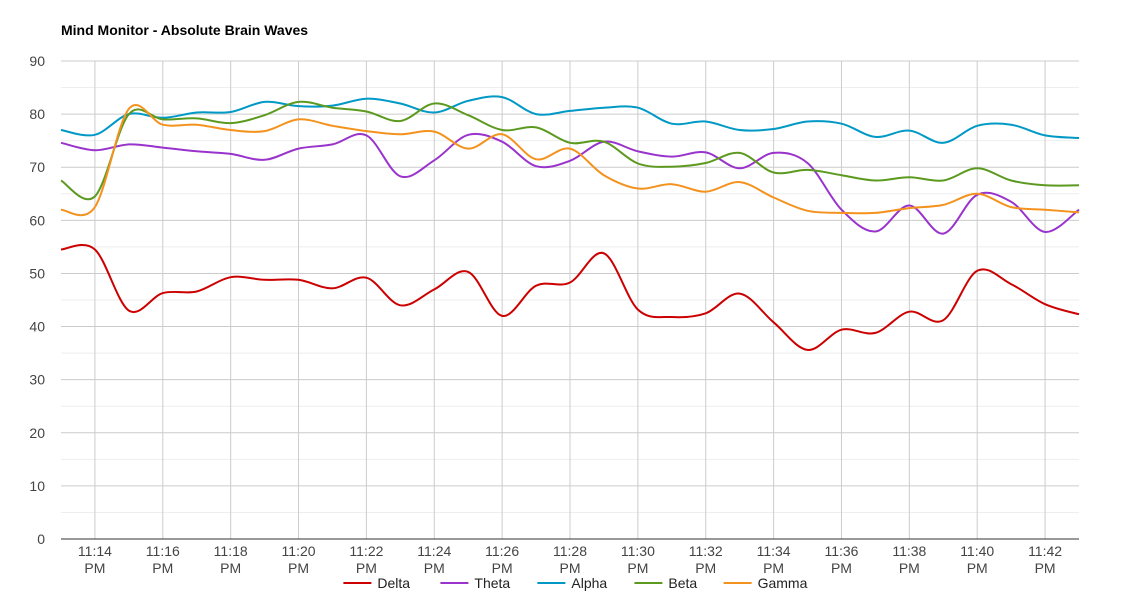 This screenshot has height=600, width=1140. What do you see at coordinates (37, 61) in the screenshot?
I see `y-tick-label: 90` at bounding box center [37, 61].